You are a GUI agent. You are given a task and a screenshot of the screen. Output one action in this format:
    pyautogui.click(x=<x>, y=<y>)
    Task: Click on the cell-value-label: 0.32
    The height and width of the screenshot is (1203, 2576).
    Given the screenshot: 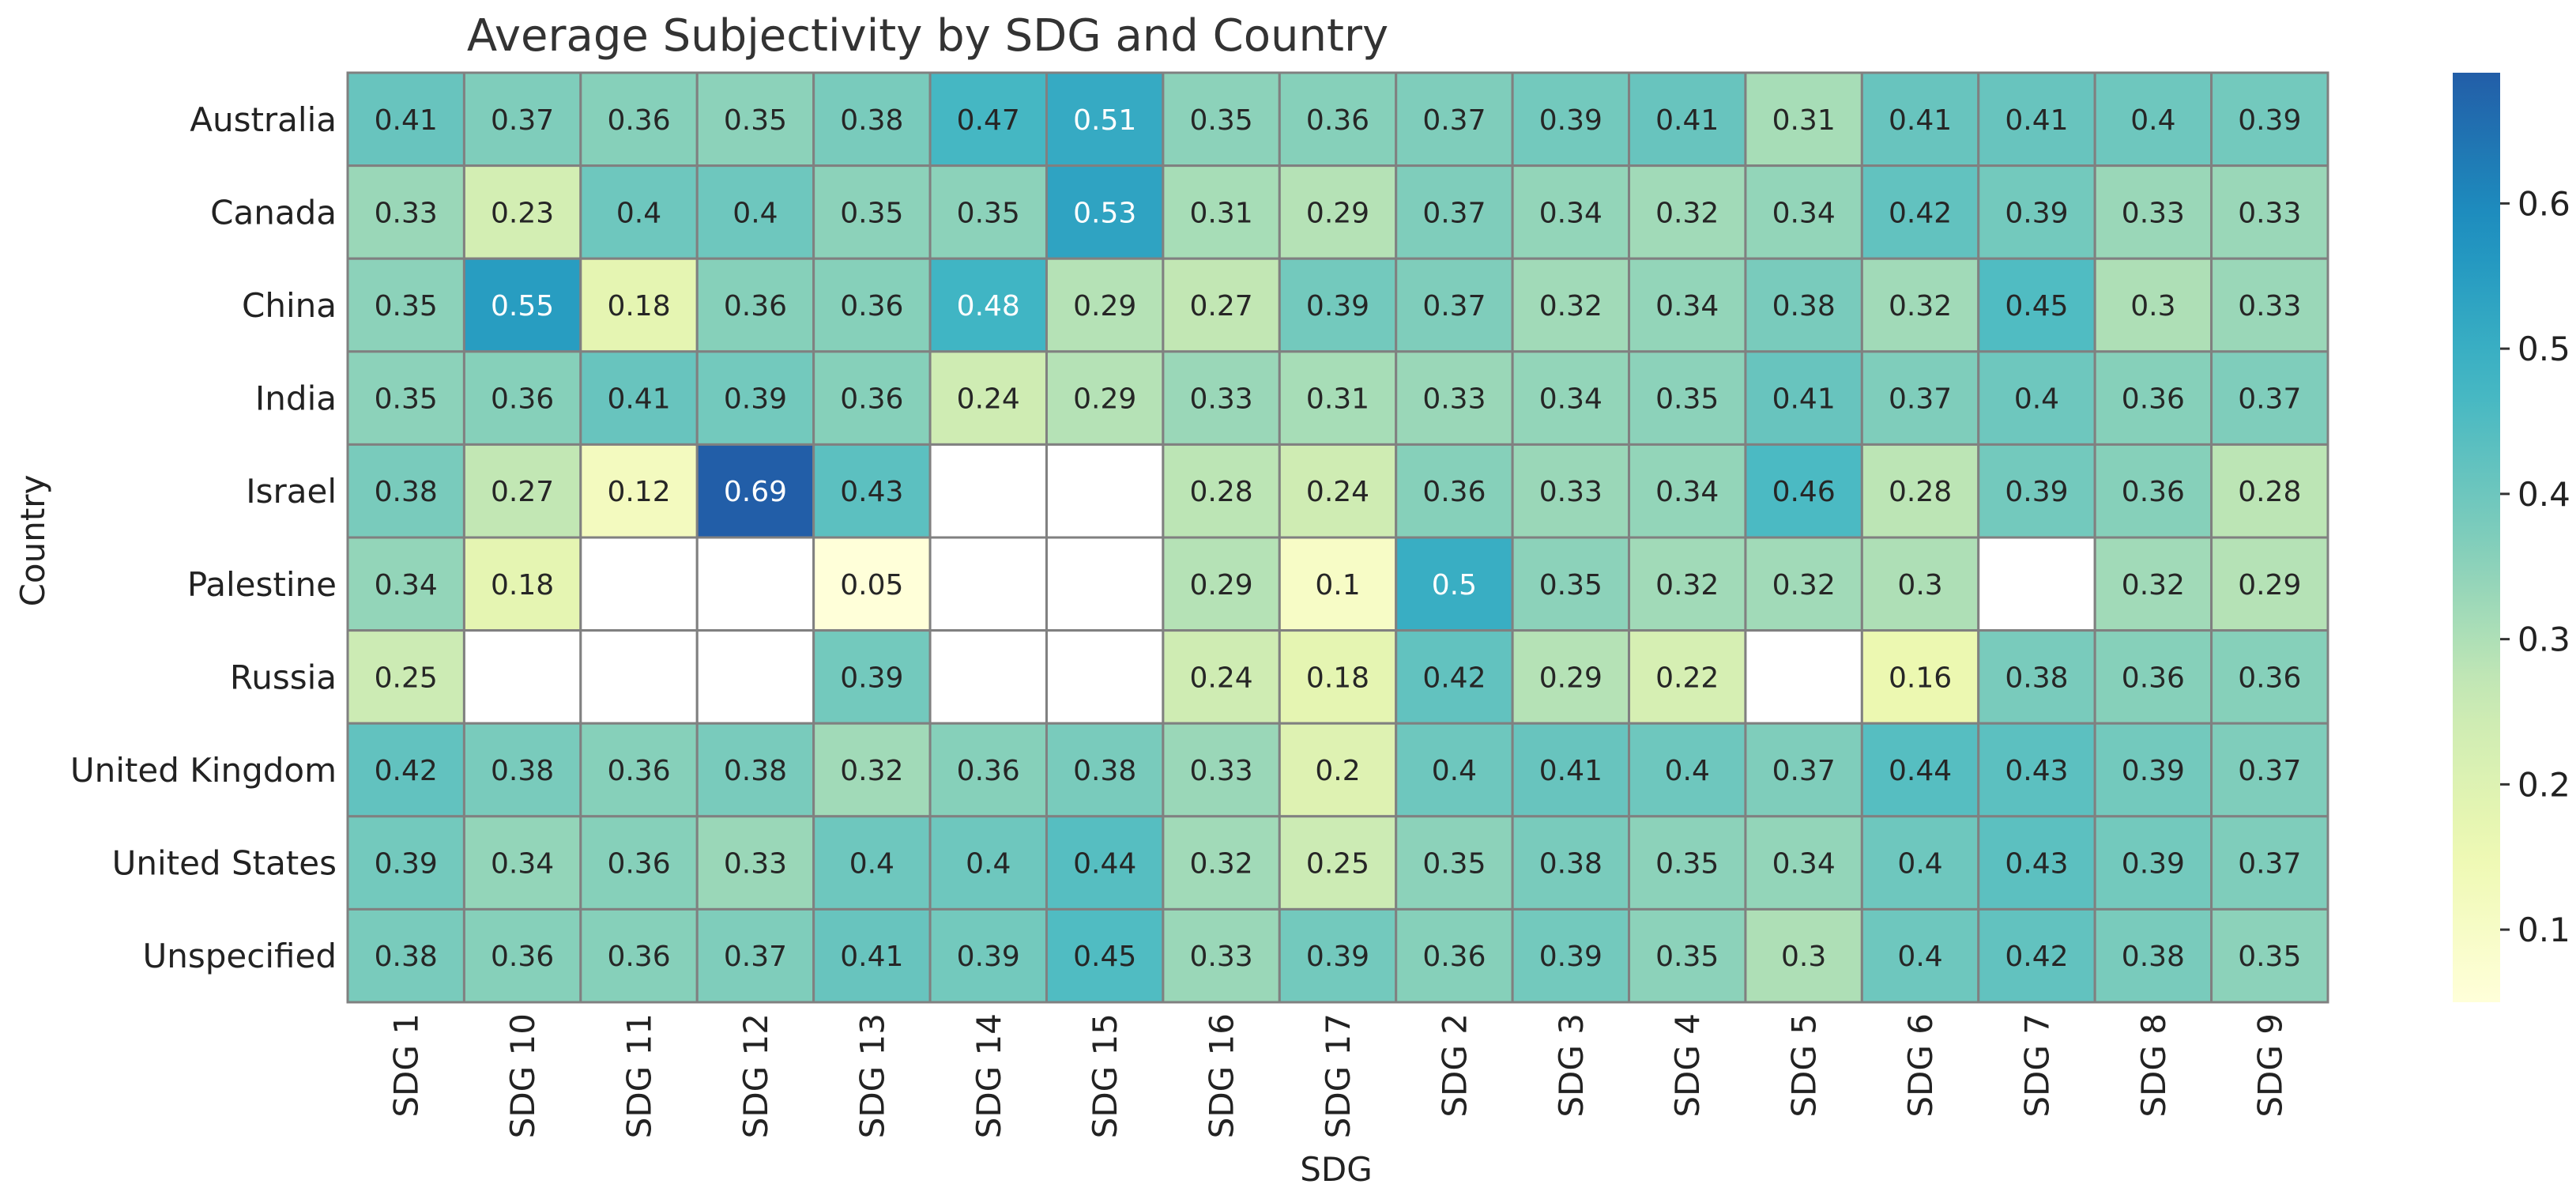 What is the action you would take?
    pyautogui.click(x=1570, y=306)
    